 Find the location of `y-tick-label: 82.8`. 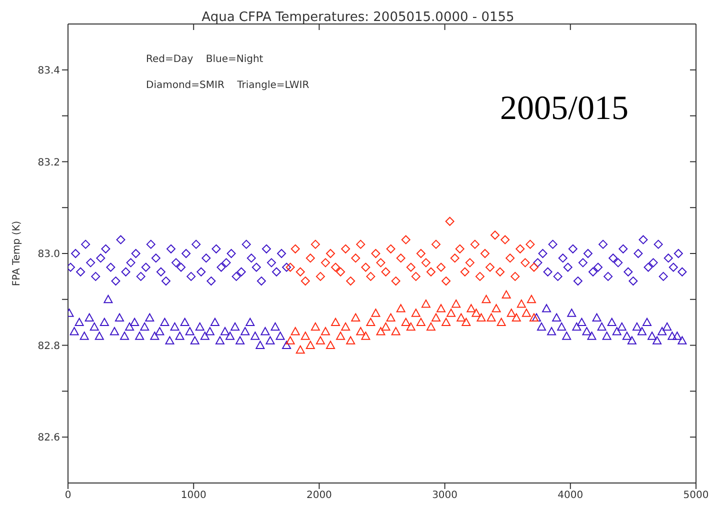

y-tick-label: 82.8 is located at coordinates (49, 346).